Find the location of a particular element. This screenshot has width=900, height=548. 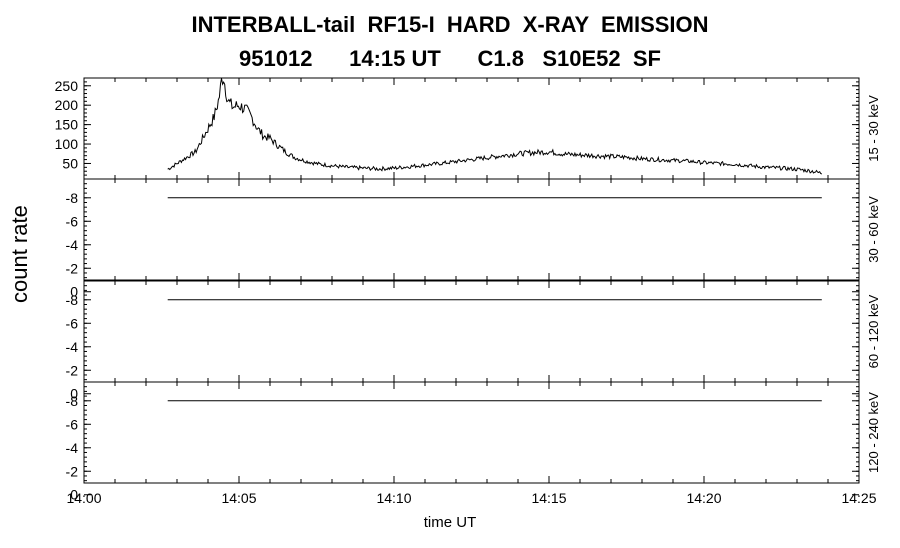

band-label: 60 - 120 keV is located at coordinates (873, 331).